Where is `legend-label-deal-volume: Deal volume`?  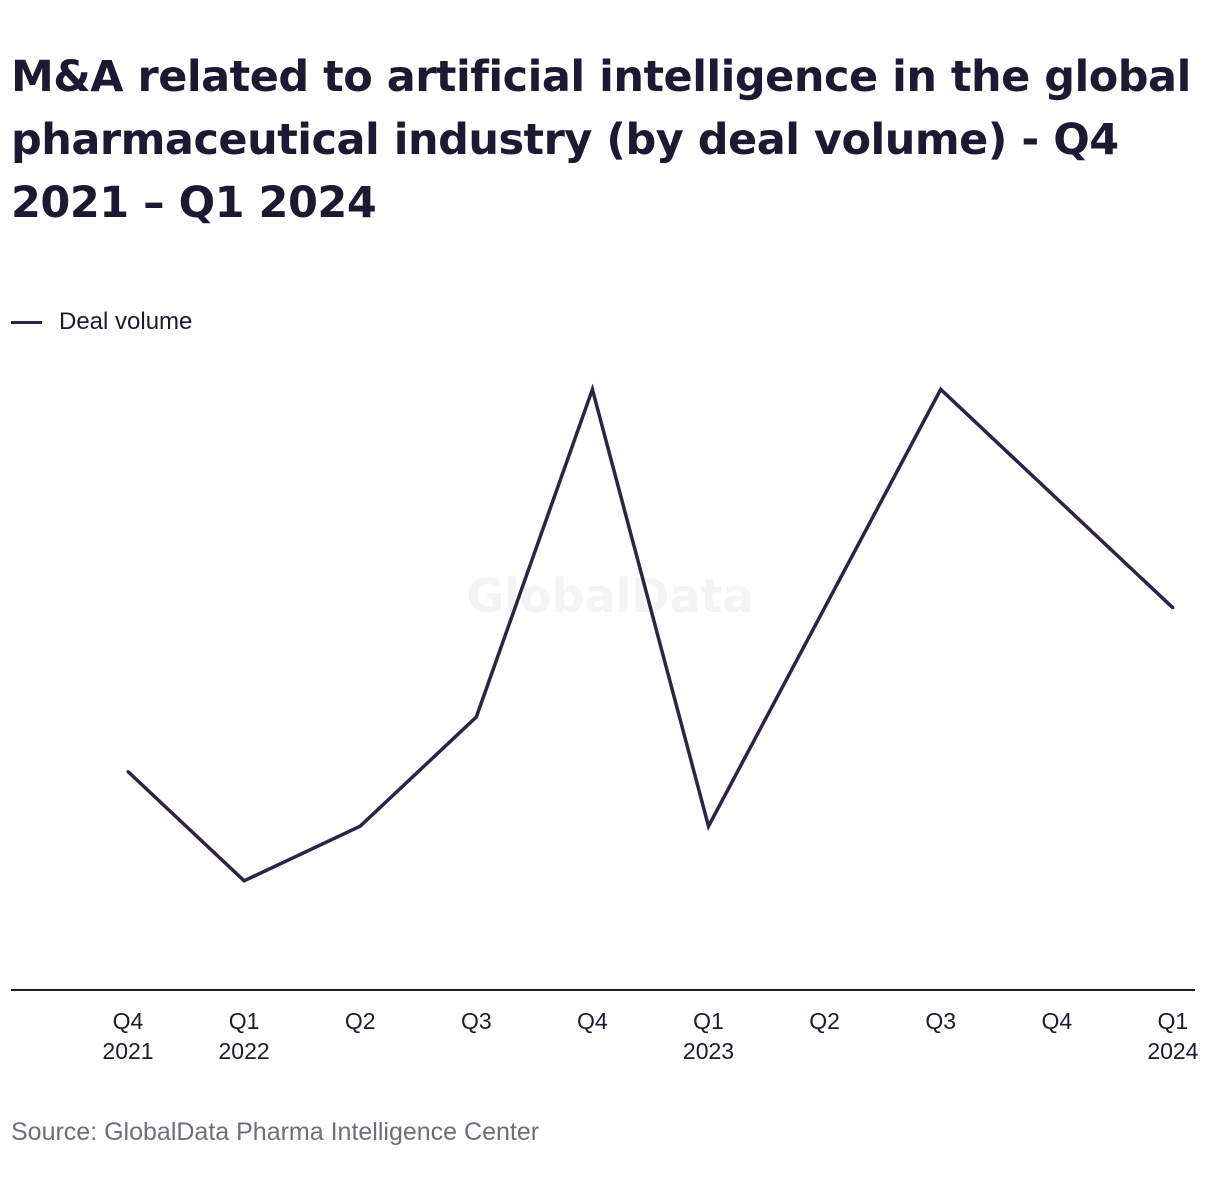
legend-label-deal-volume: Deal volume is located at coordinates (126, 321).